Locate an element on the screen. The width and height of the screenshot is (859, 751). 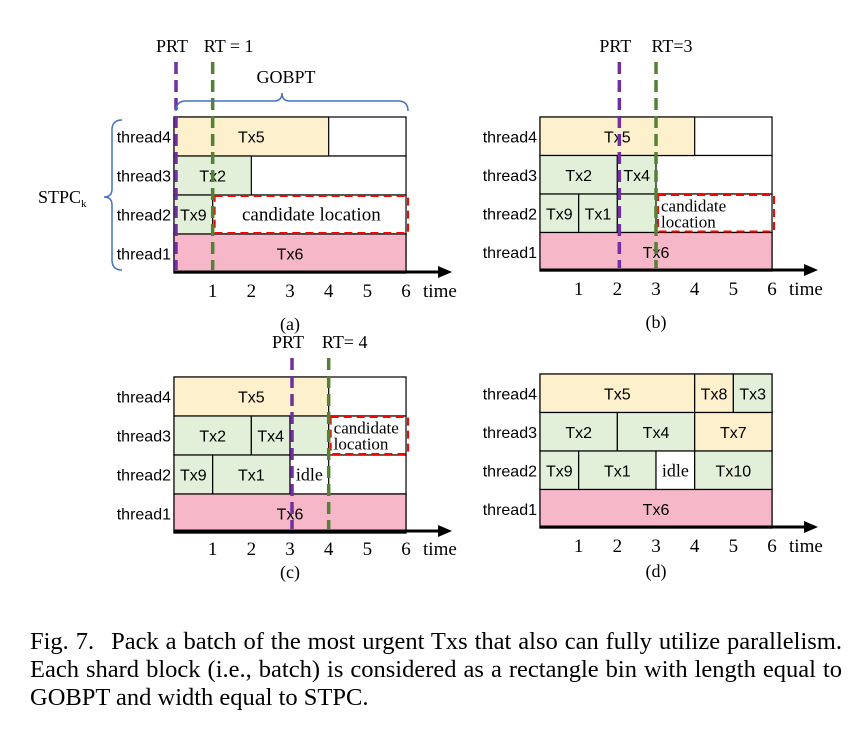
tx-label: Tx3 is located at coordinates (752, 394).